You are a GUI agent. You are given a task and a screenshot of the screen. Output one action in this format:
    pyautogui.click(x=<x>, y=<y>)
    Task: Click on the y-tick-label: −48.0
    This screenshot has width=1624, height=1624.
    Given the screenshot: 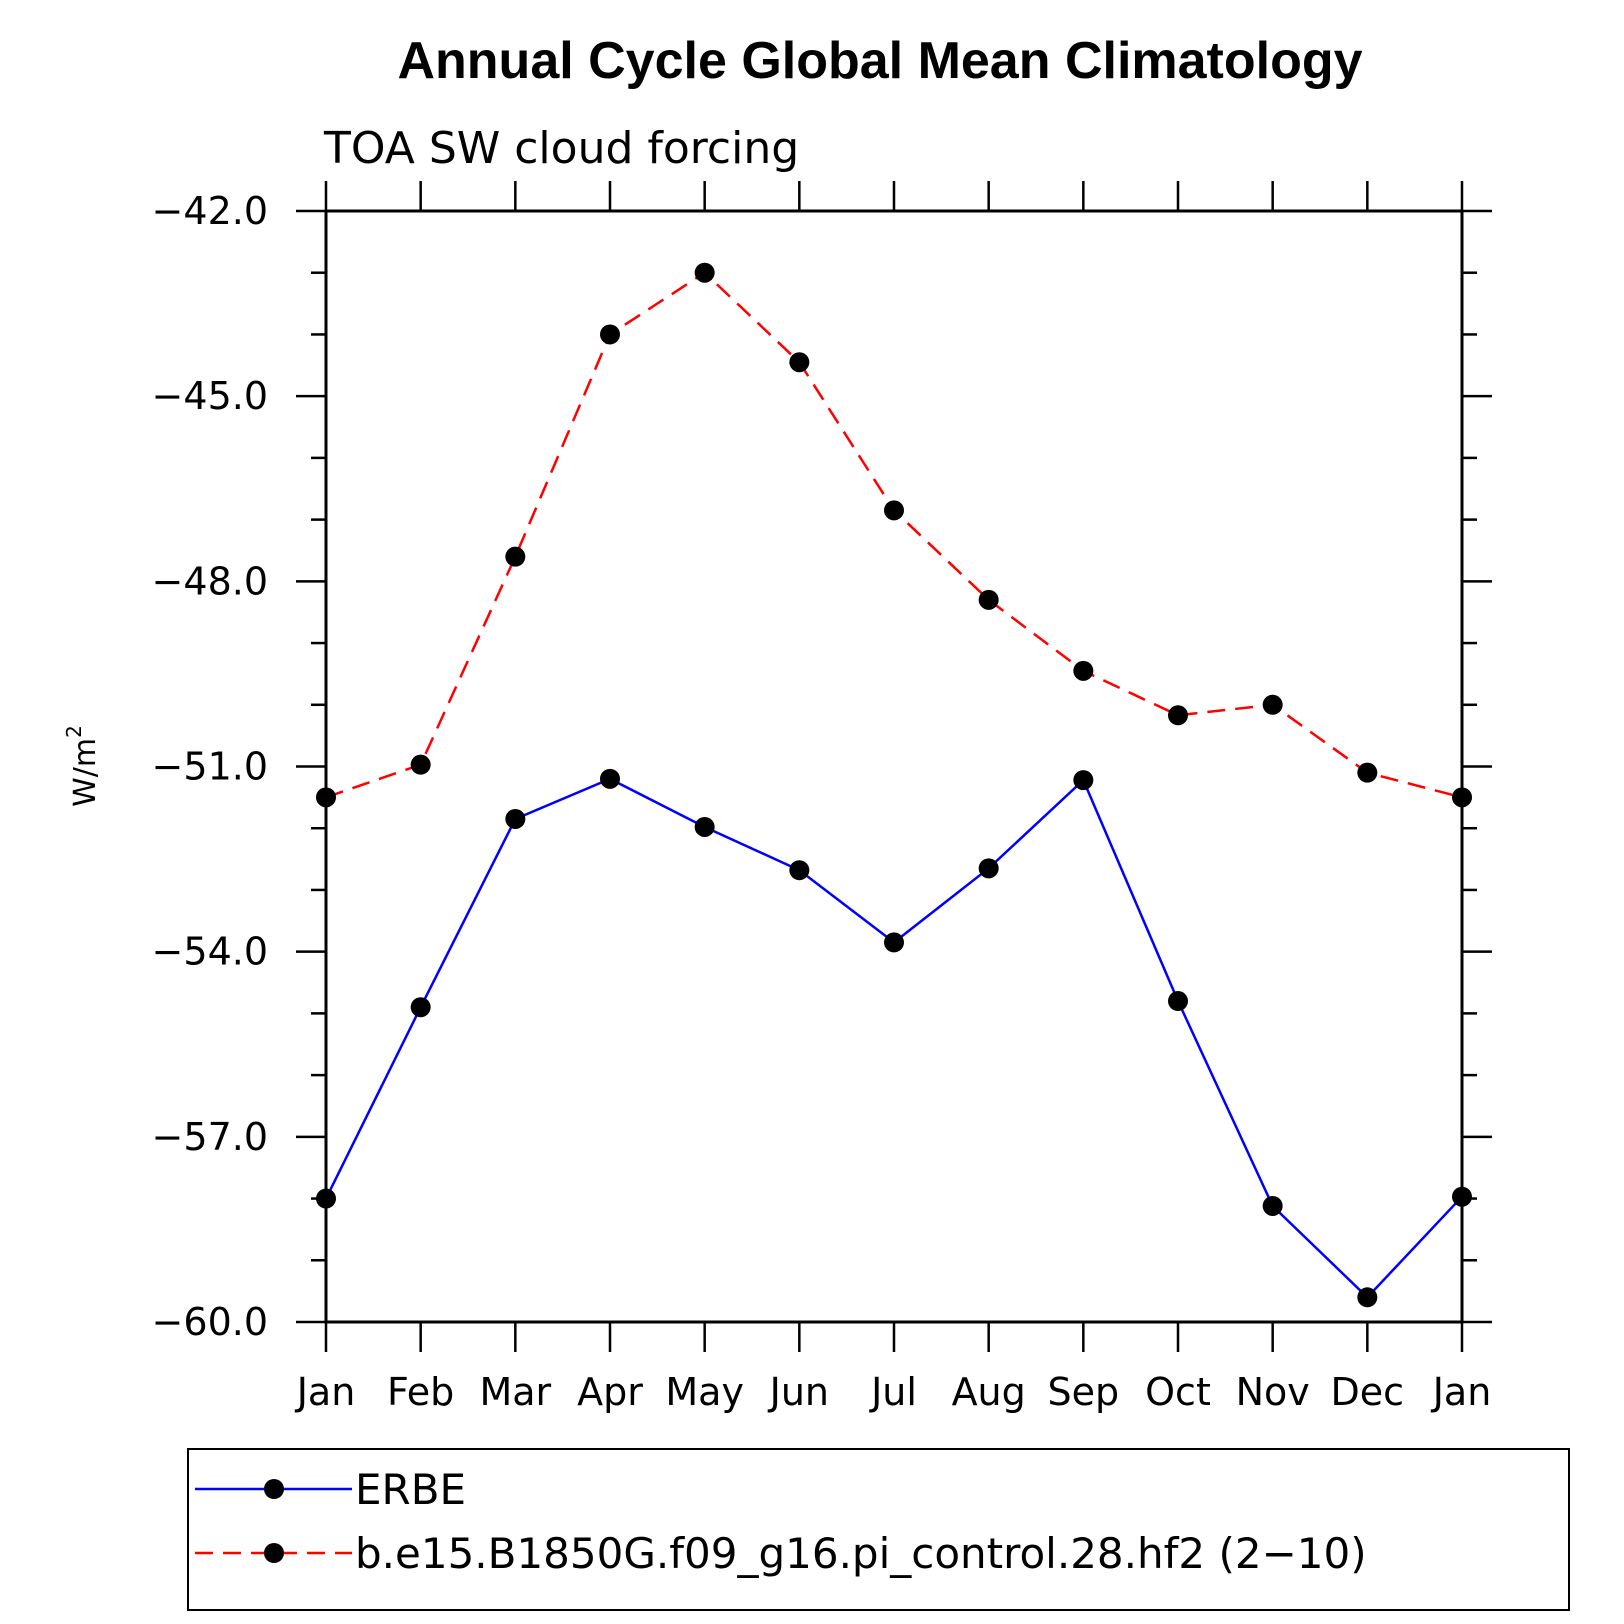 What is the action you would take?
    pyautogui.click(x=210, y=581)
    